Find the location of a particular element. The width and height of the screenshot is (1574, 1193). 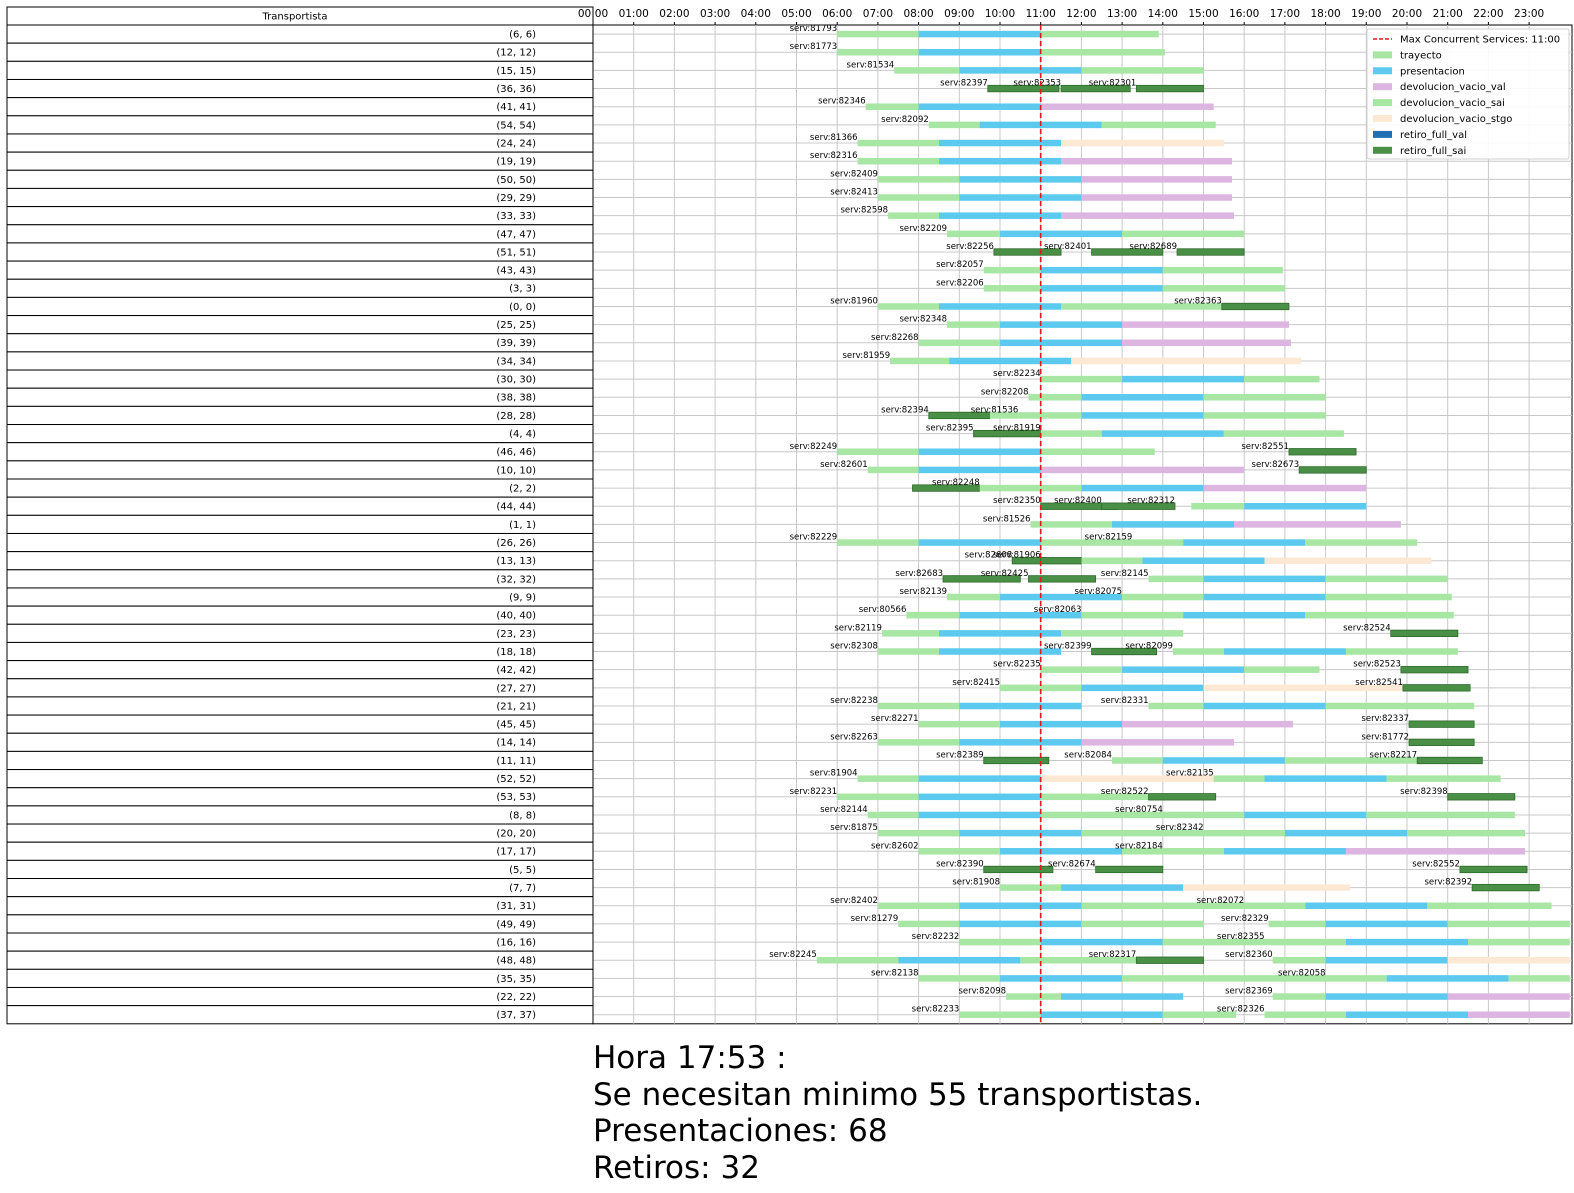

x-tick-label: 03:00 is located at coordinates (715, 14).